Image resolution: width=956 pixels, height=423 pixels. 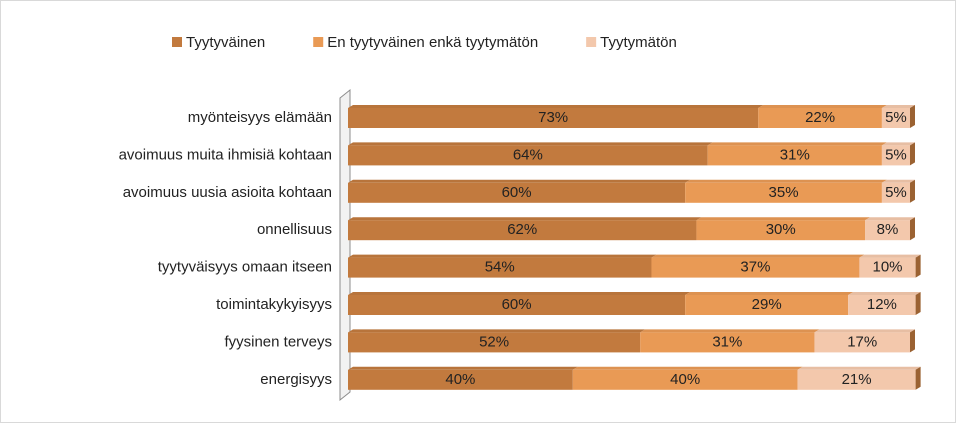 What do you see at coordinates (296, 379) in the screenshot?
I see `y-tick-label: energisyys` at bounding box center [296, 379].